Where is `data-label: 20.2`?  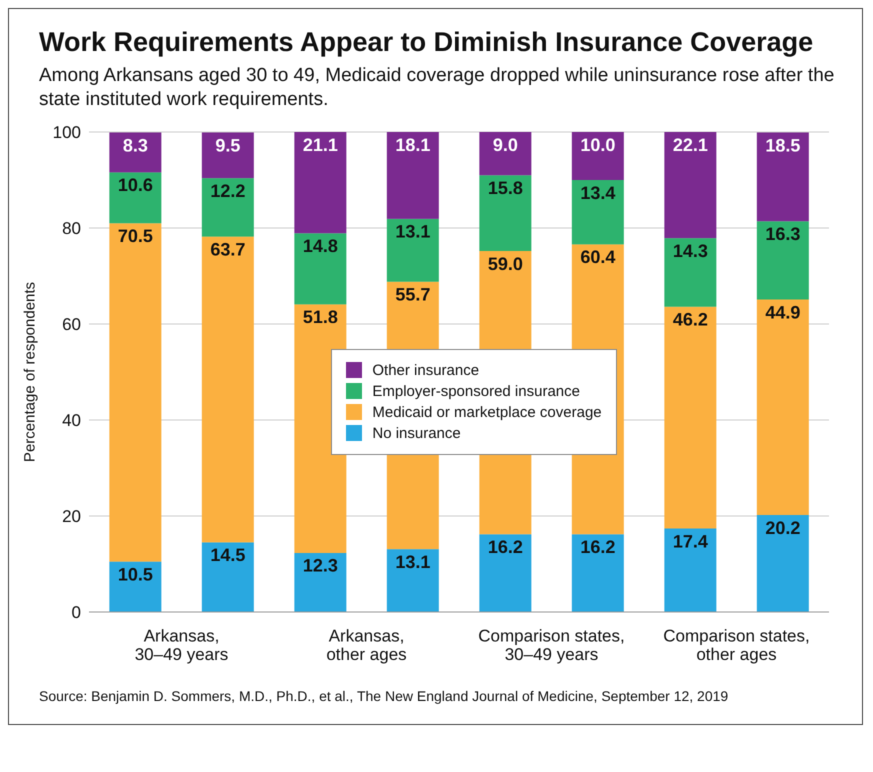 data-label: 20.2 is located at coordinates (782, 527).